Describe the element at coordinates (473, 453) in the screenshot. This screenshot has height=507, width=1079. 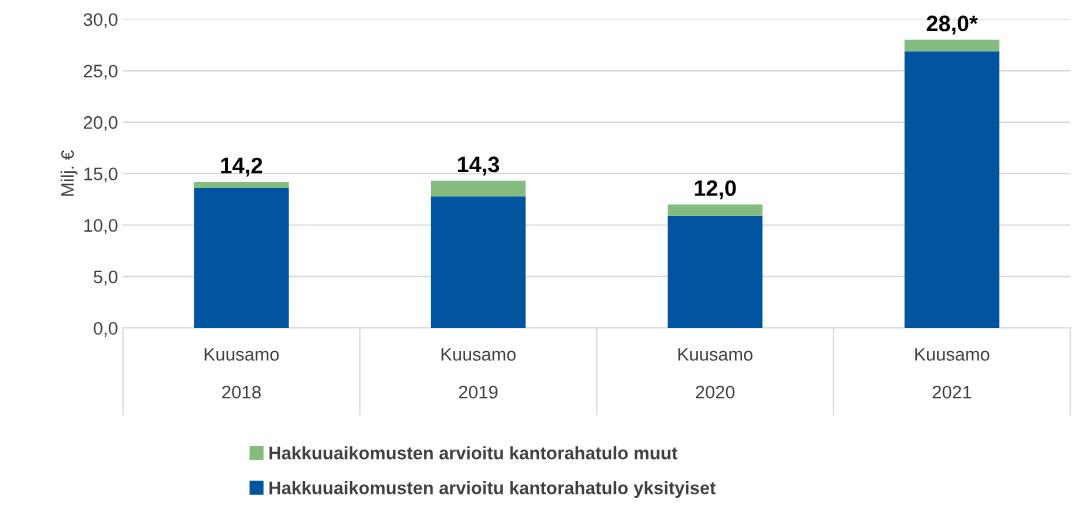
I see `legend-label: Hakkuuaikomusten arvioitu kantorahatulo muut` at that location.